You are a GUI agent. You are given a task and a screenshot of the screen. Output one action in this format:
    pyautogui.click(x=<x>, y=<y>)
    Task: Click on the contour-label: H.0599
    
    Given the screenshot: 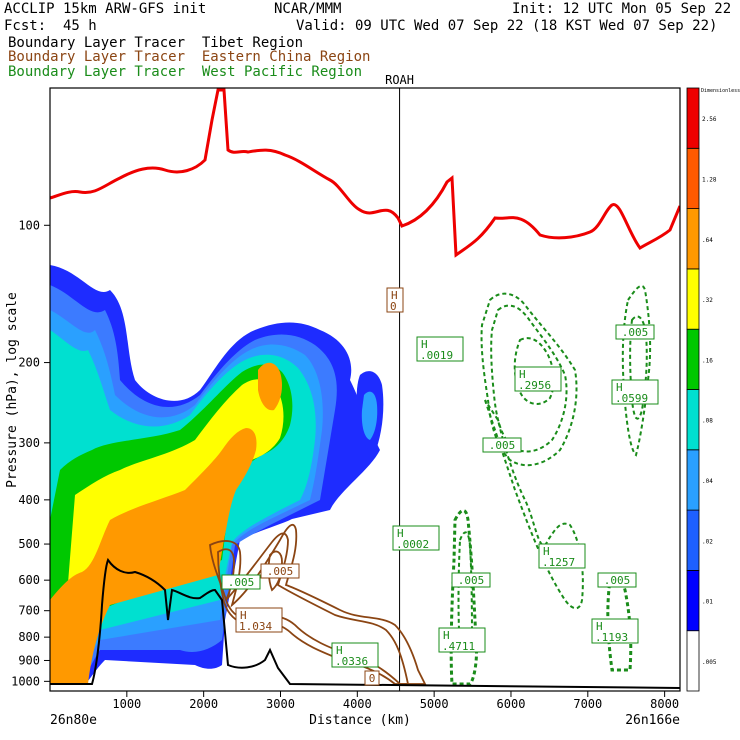 What is the action you would take?
    pyautogui.click(x=635, y=392)
    